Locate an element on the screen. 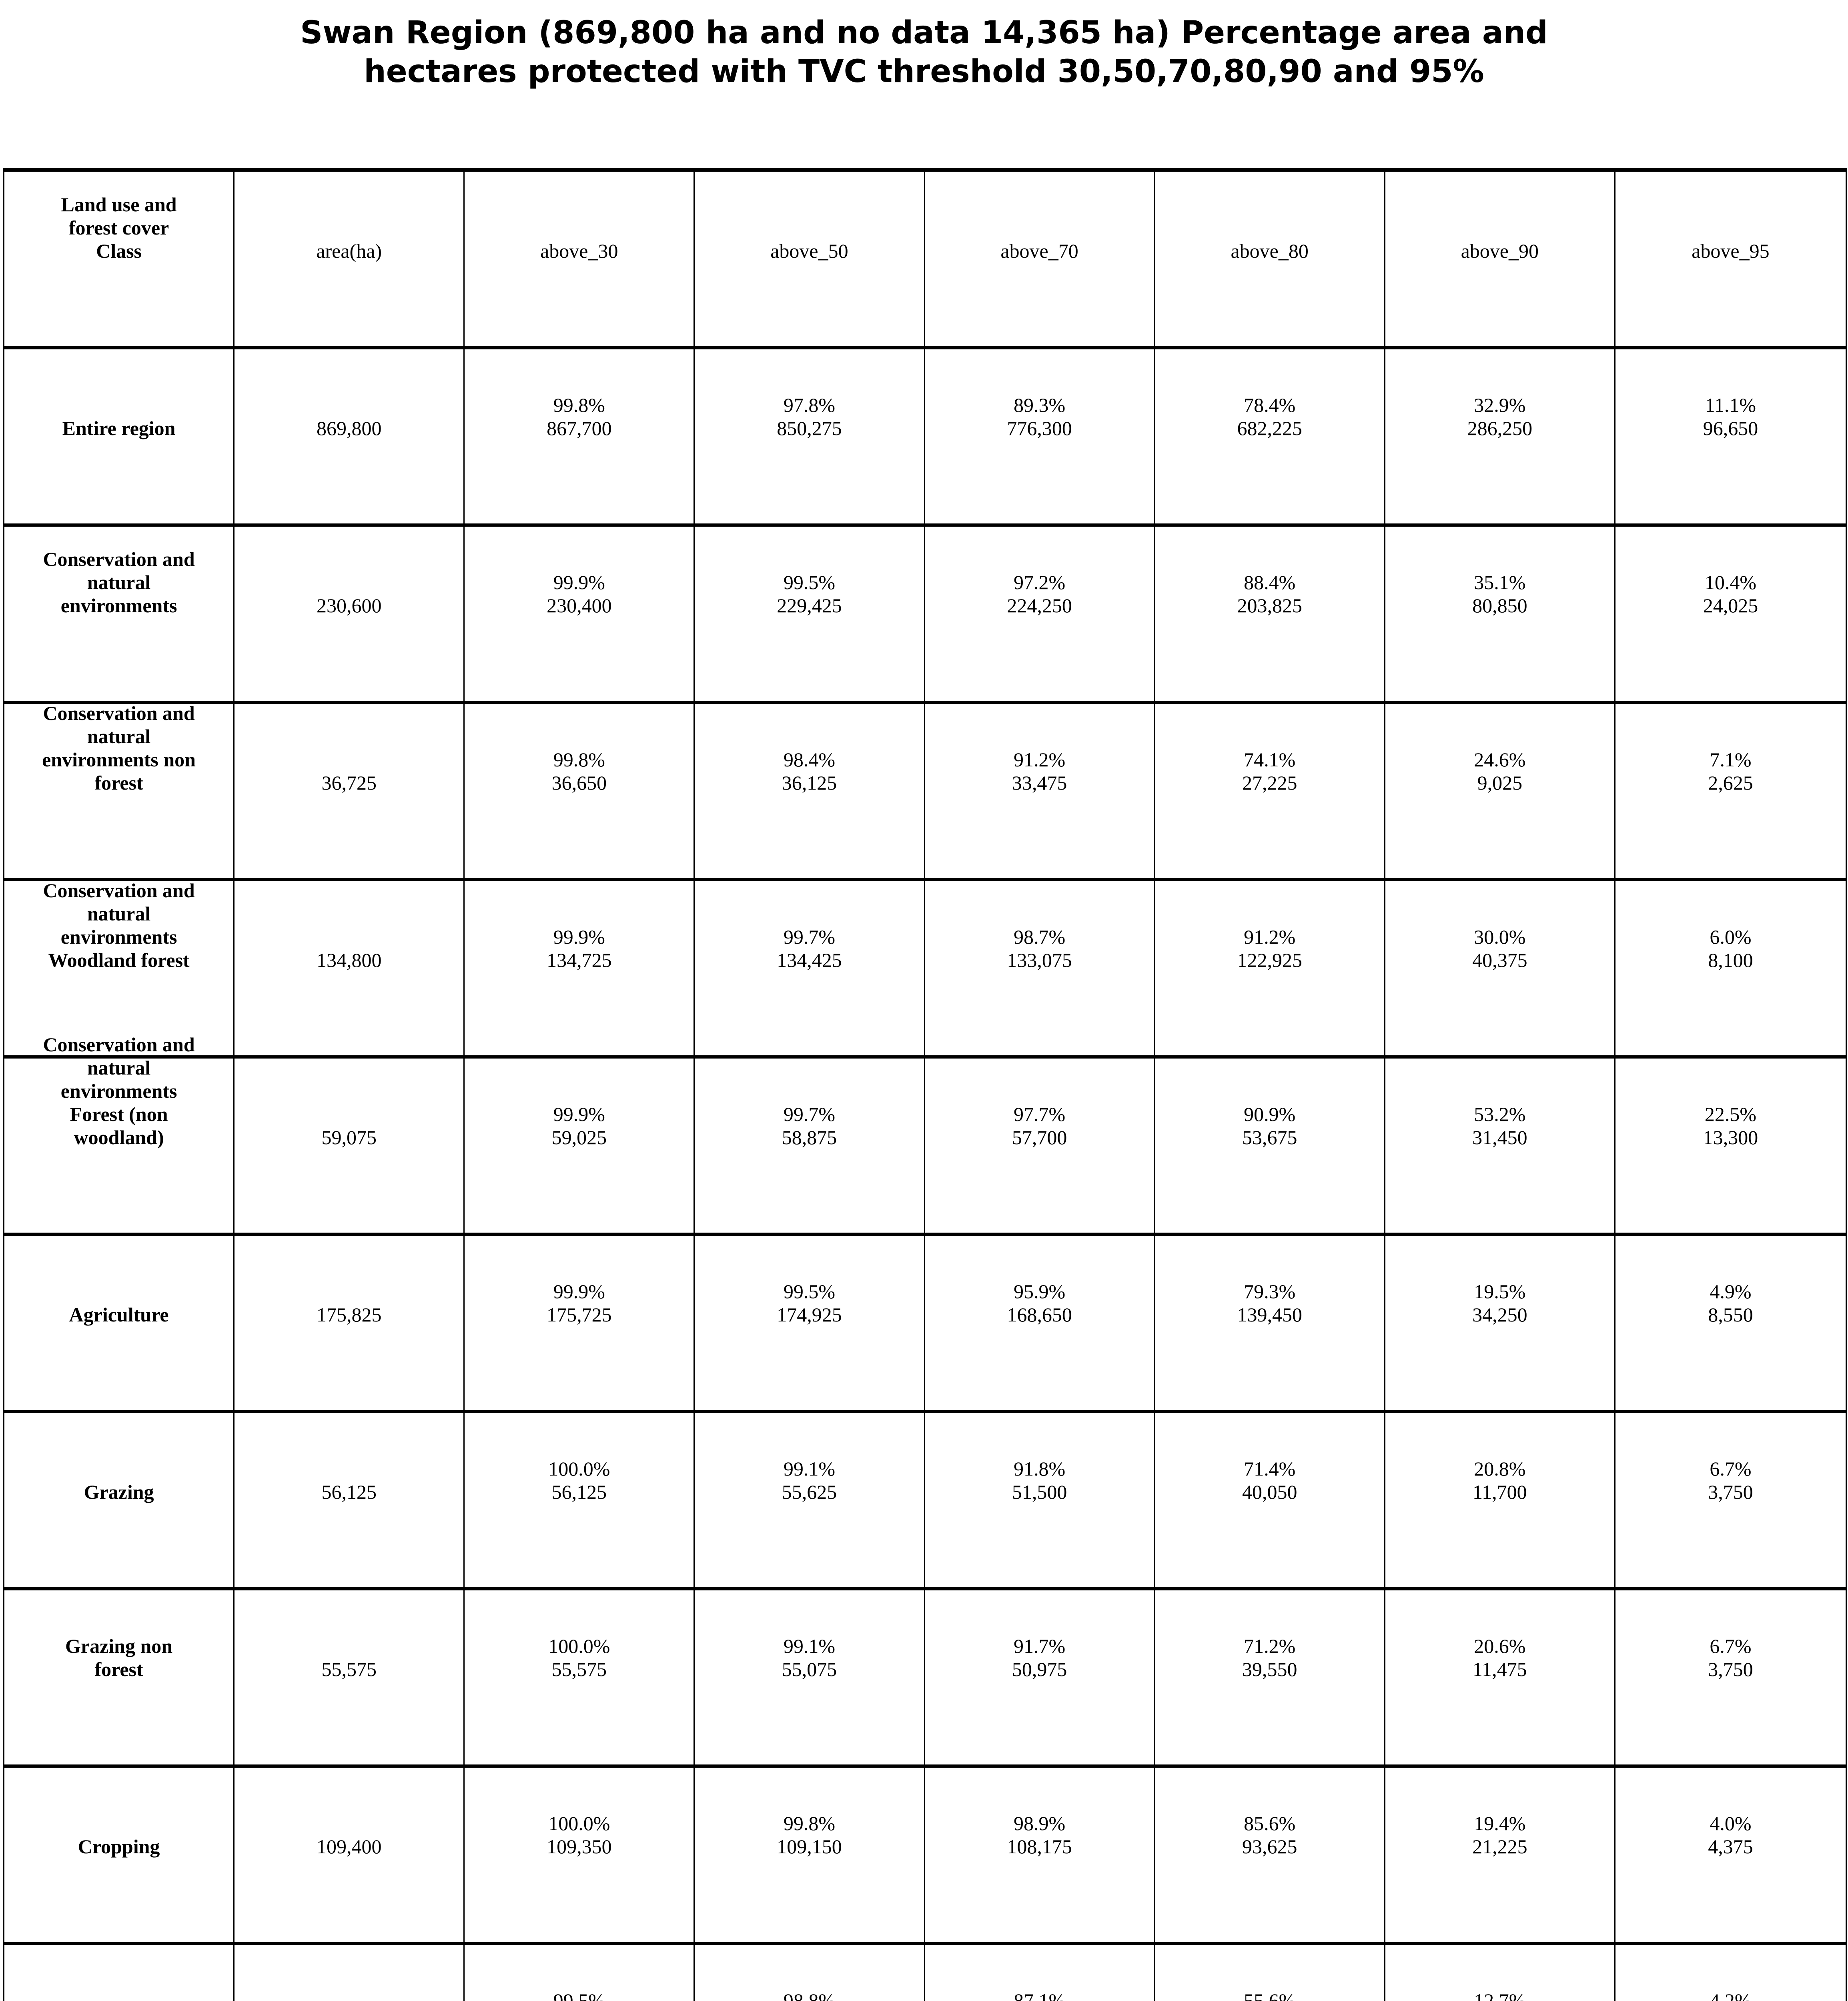 The width and height of the screenshot is (1848, 2001). header-above80-label: above_80 is located at coordinates (1270, 250).